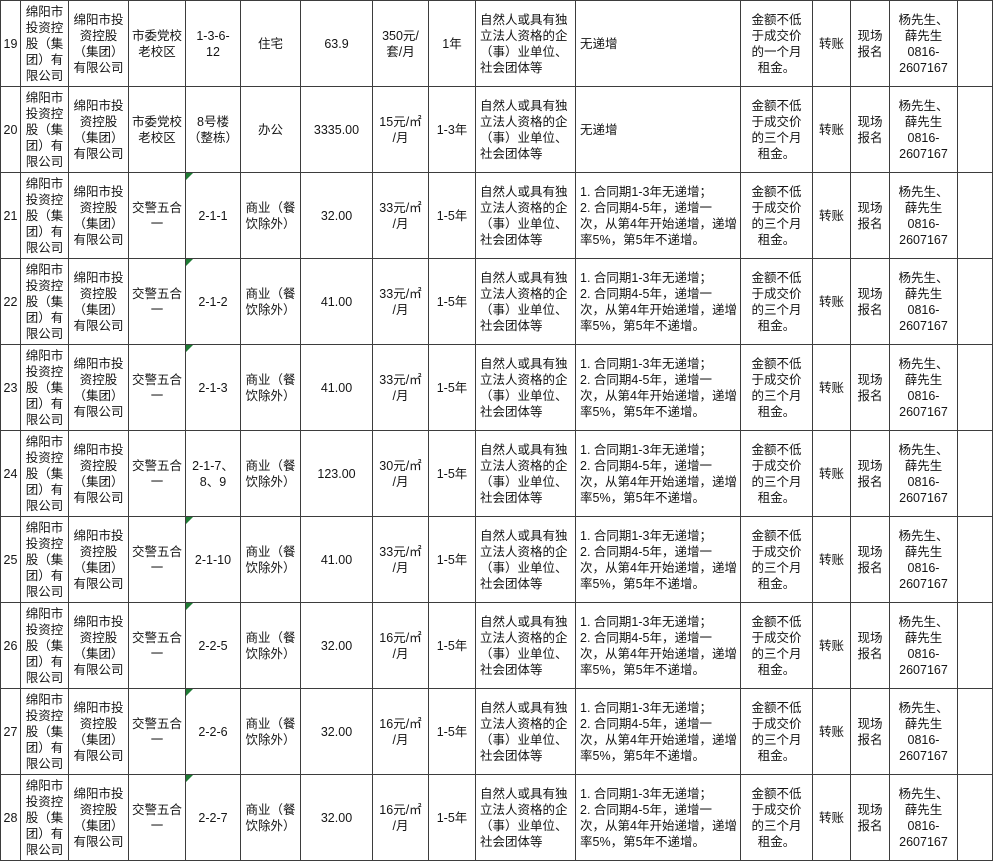  Describe the element at coordinates (337, 130) in the screenshot. I see `cell-area-sqm: 3335.00` at that location.